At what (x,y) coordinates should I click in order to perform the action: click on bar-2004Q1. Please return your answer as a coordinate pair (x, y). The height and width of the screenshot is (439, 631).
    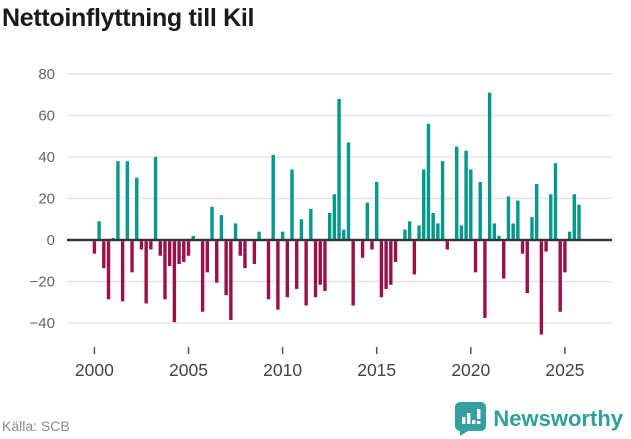
    Looking at the image, I should click on (169, 254).